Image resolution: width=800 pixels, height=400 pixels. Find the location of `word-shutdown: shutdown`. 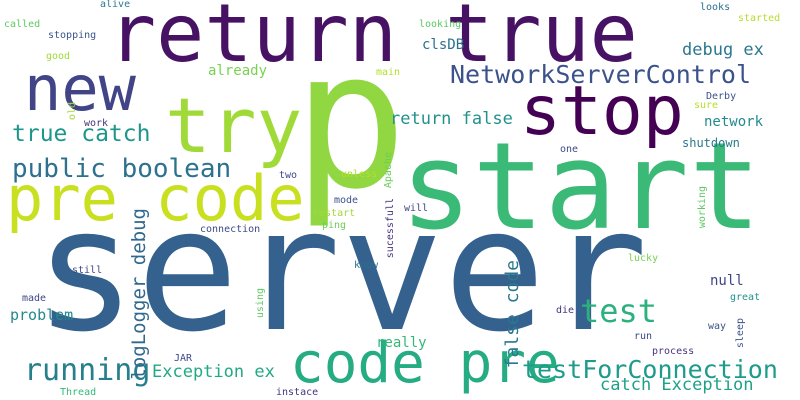

word-shutdown: shutdown is located at coordinates (711, 143).